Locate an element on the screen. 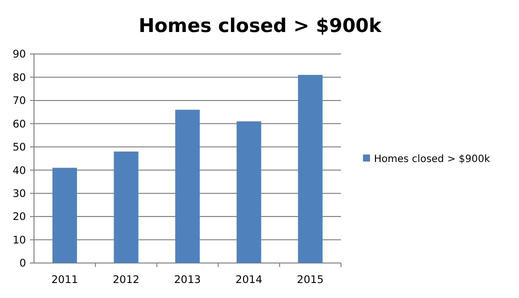 This screenshot has width=519, height=298. x-tick-label: 2012 is located at coordinates (126, 280).